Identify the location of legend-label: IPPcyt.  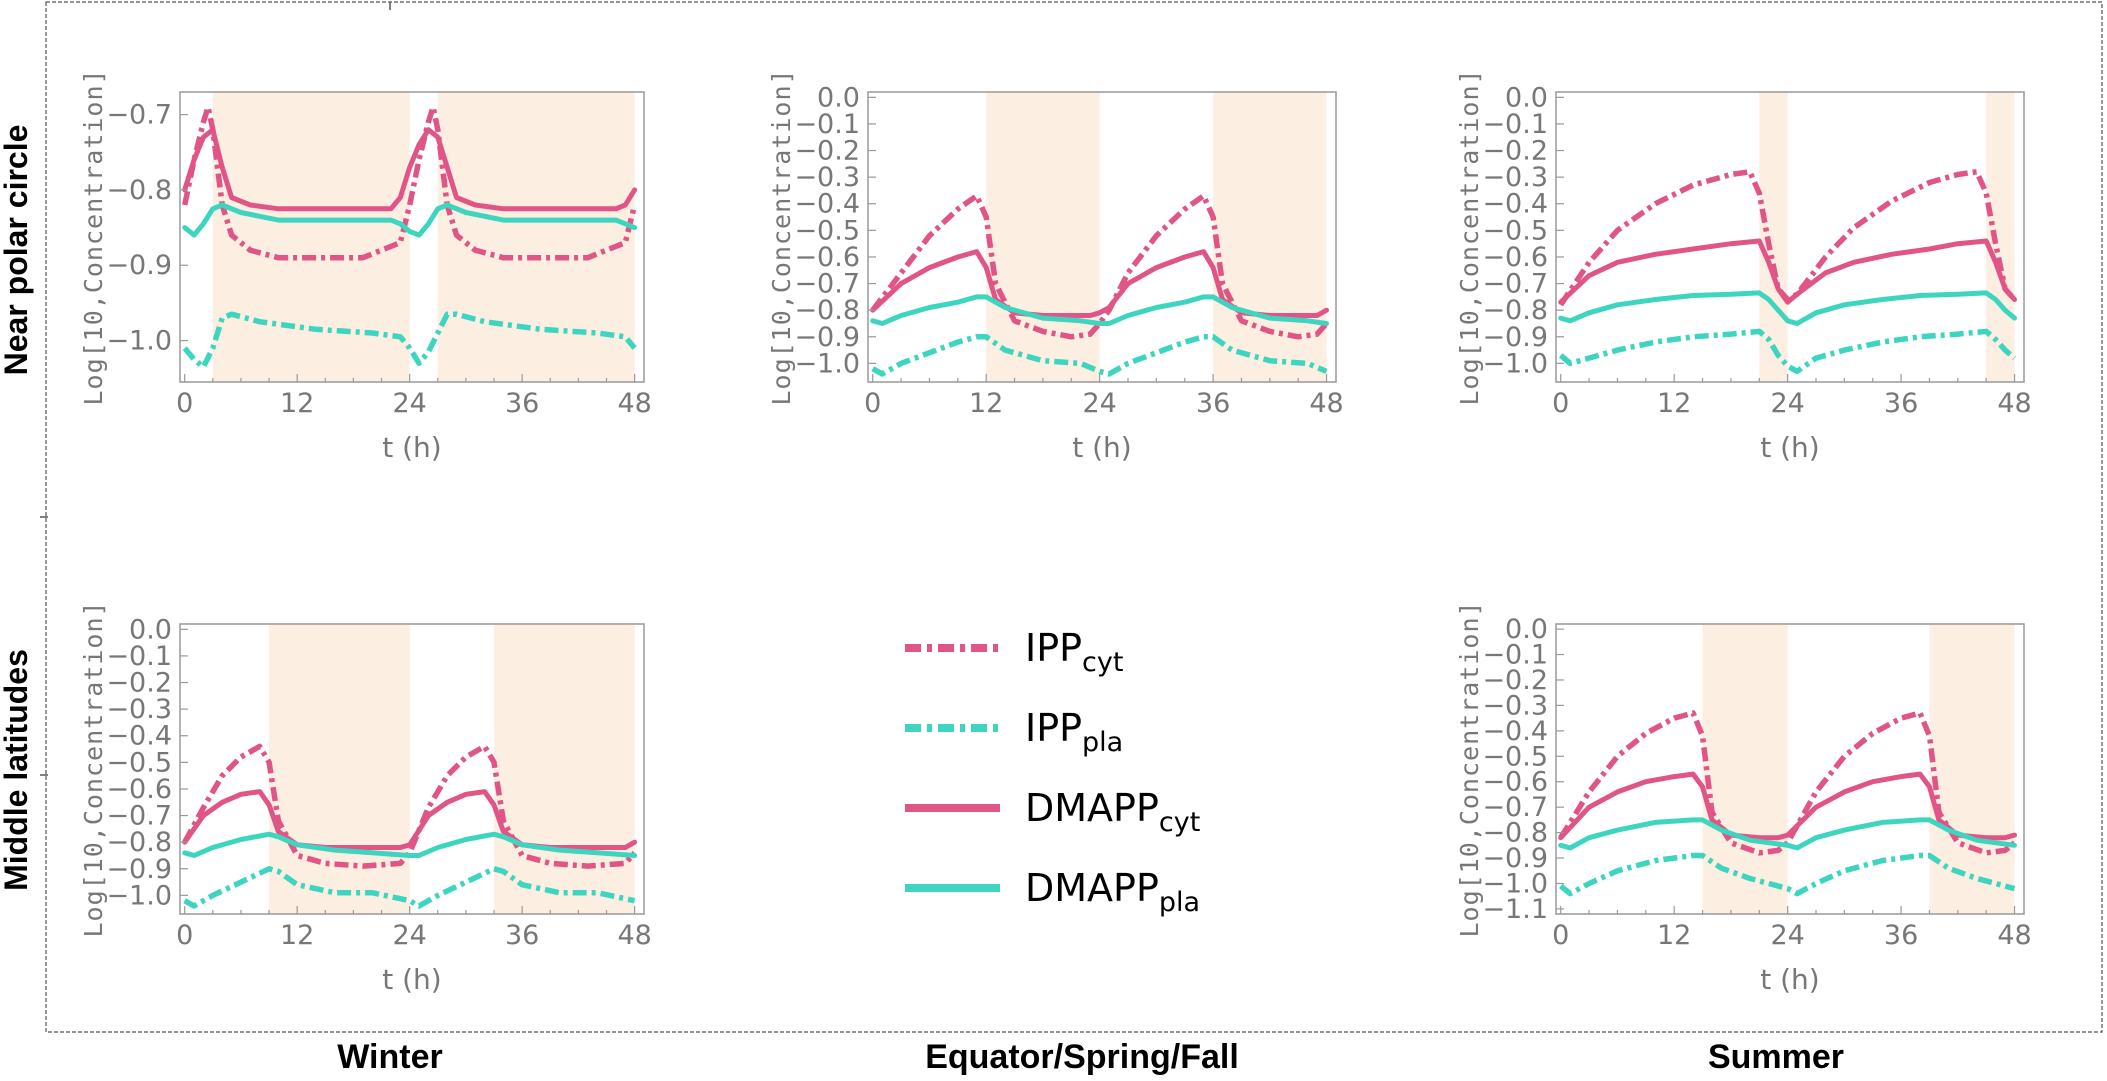
(1074, 652).